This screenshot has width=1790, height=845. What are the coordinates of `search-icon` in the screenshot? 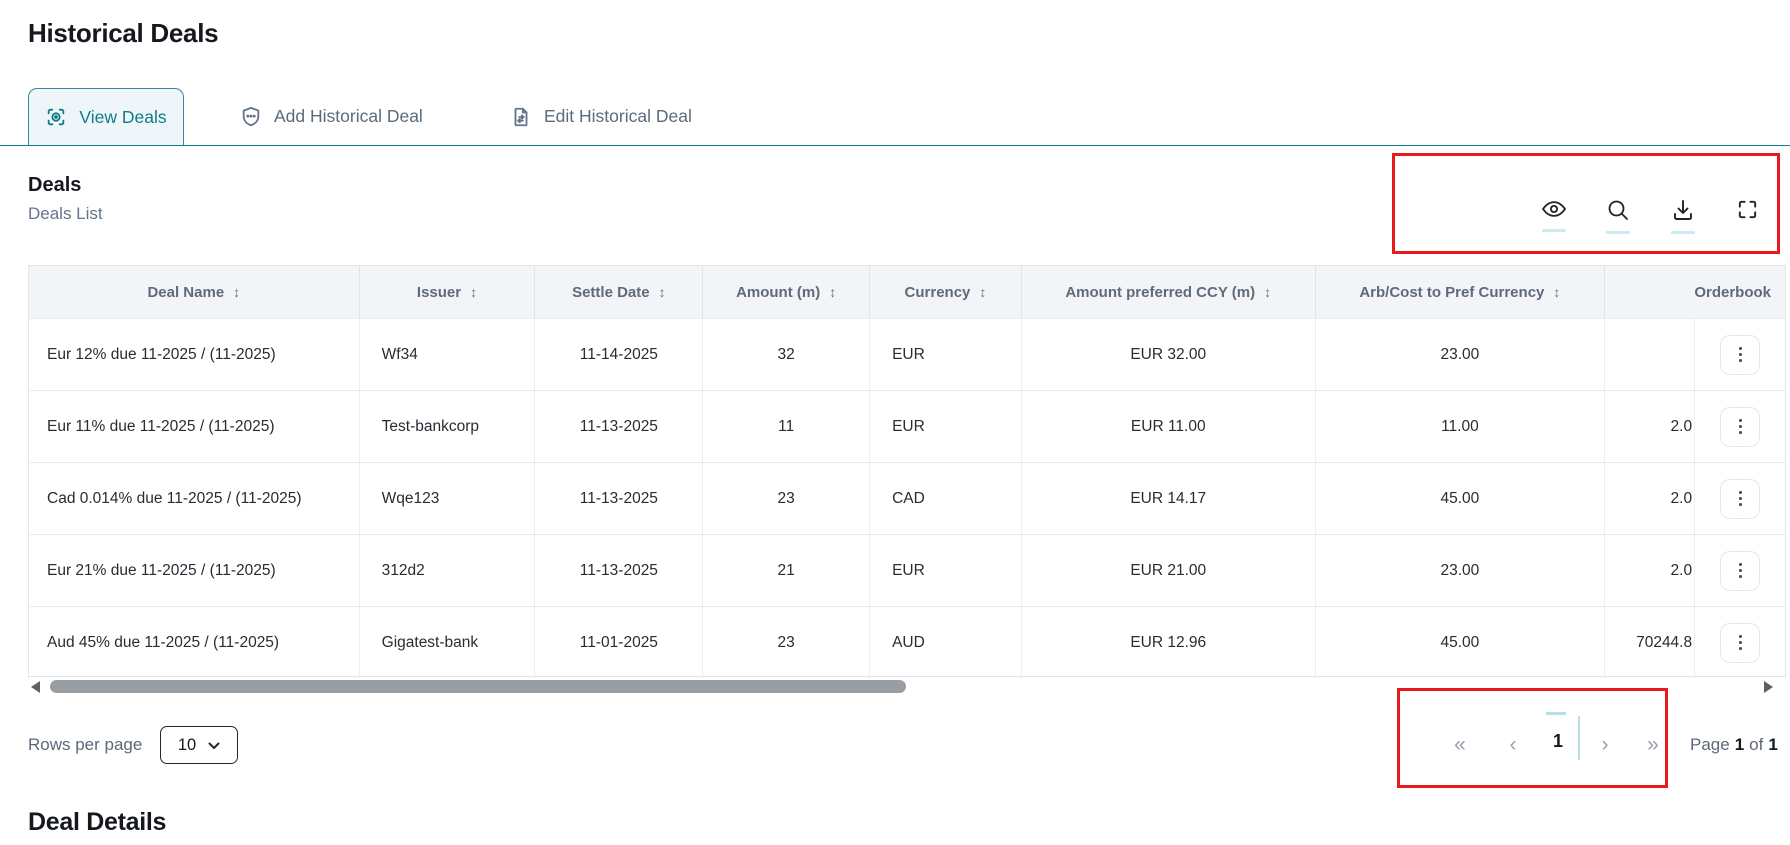 It's located at (1618, 210).